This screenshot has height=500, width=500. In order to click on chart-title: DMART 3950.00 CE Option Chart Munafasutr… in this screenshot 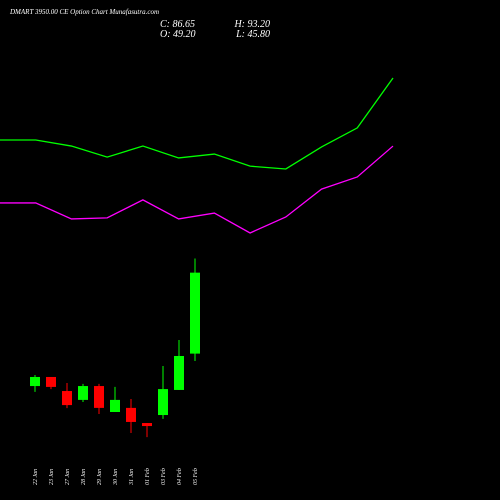, I will do `click(84, 12)`.